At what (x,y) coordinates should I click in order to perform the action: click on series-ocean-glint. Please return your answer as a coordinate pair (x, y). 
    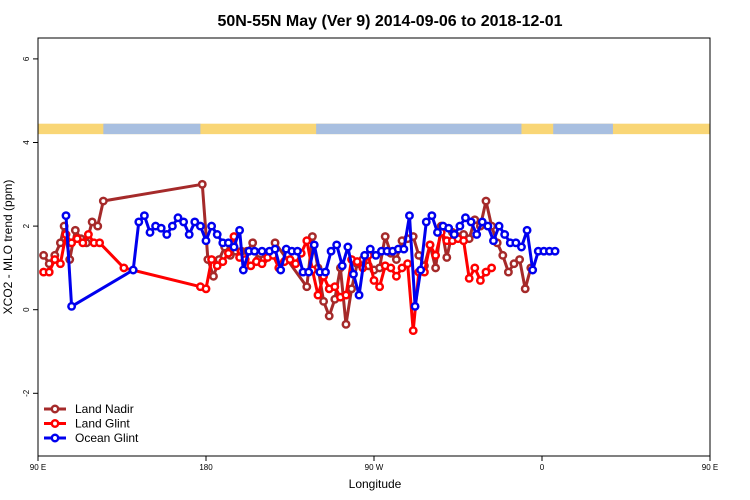
    Looking at the image, I should click on (310, 261).